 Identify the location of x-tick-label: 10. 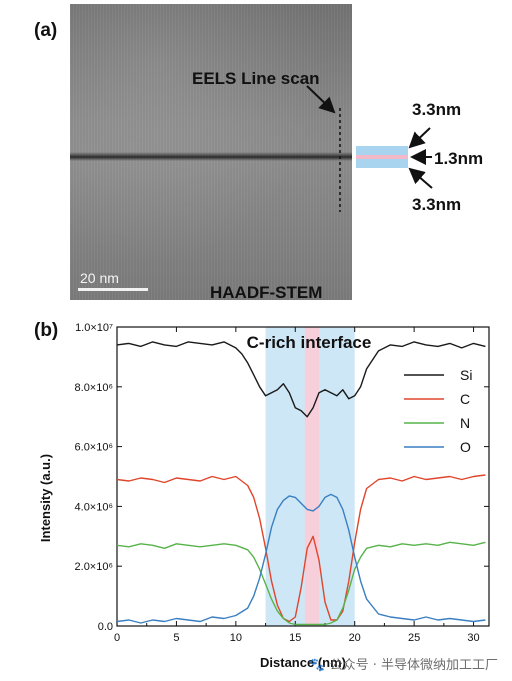
(236, 638).